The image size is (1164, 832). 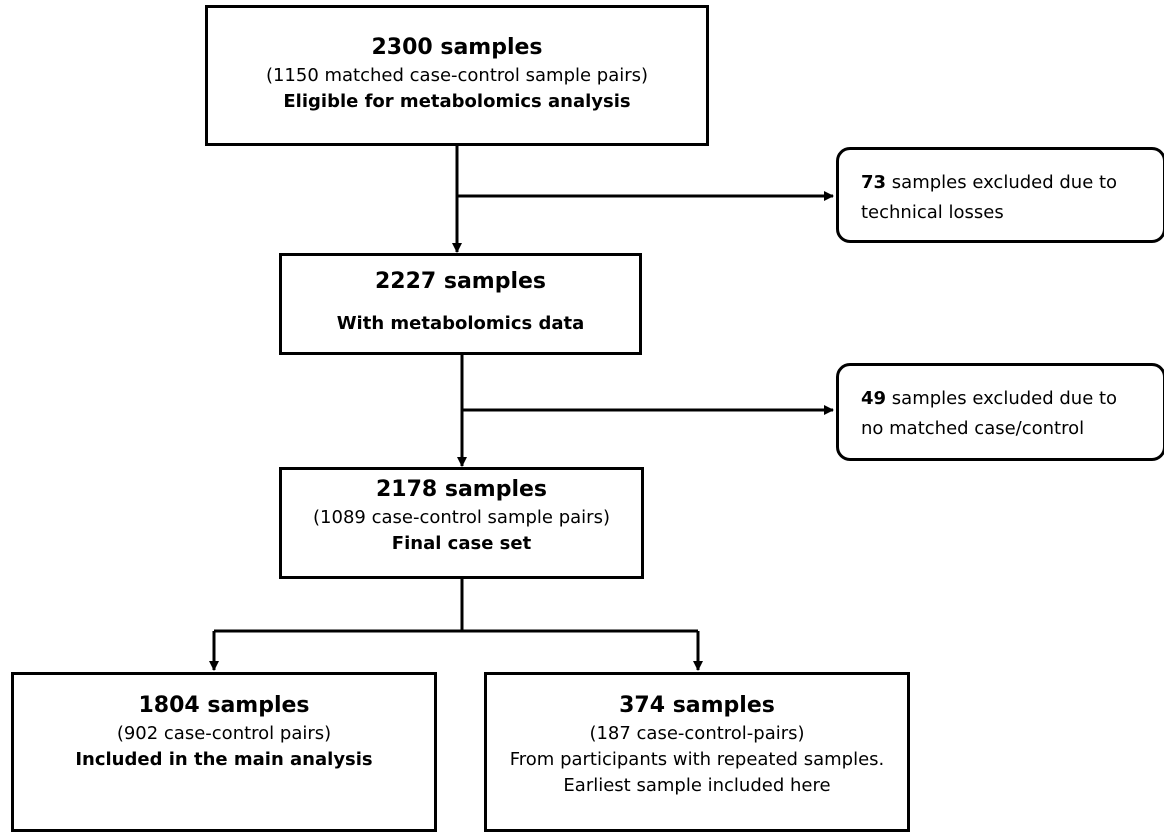 What do you see at coordinates (973, 428) in the screenshot?
I see `exclusion-unmatched-text-b: no matched case/control` at bounding box center [973, 428].